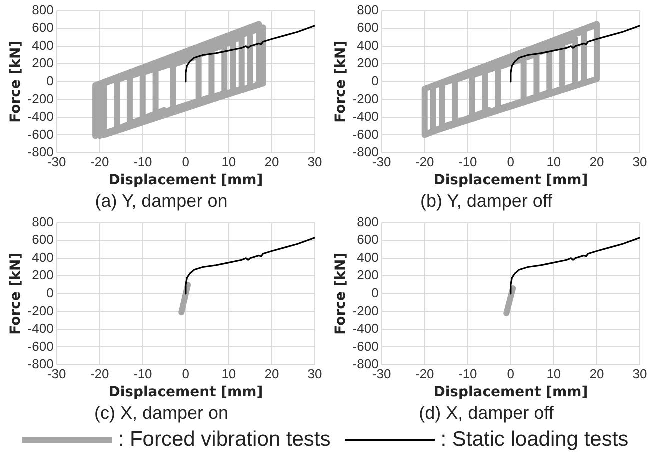 This screenshot has height=460, width=651. Describe the element at coordinates (224, 440) in the screenshot. I see `legend-label: : Forced vibration tests` at that location.